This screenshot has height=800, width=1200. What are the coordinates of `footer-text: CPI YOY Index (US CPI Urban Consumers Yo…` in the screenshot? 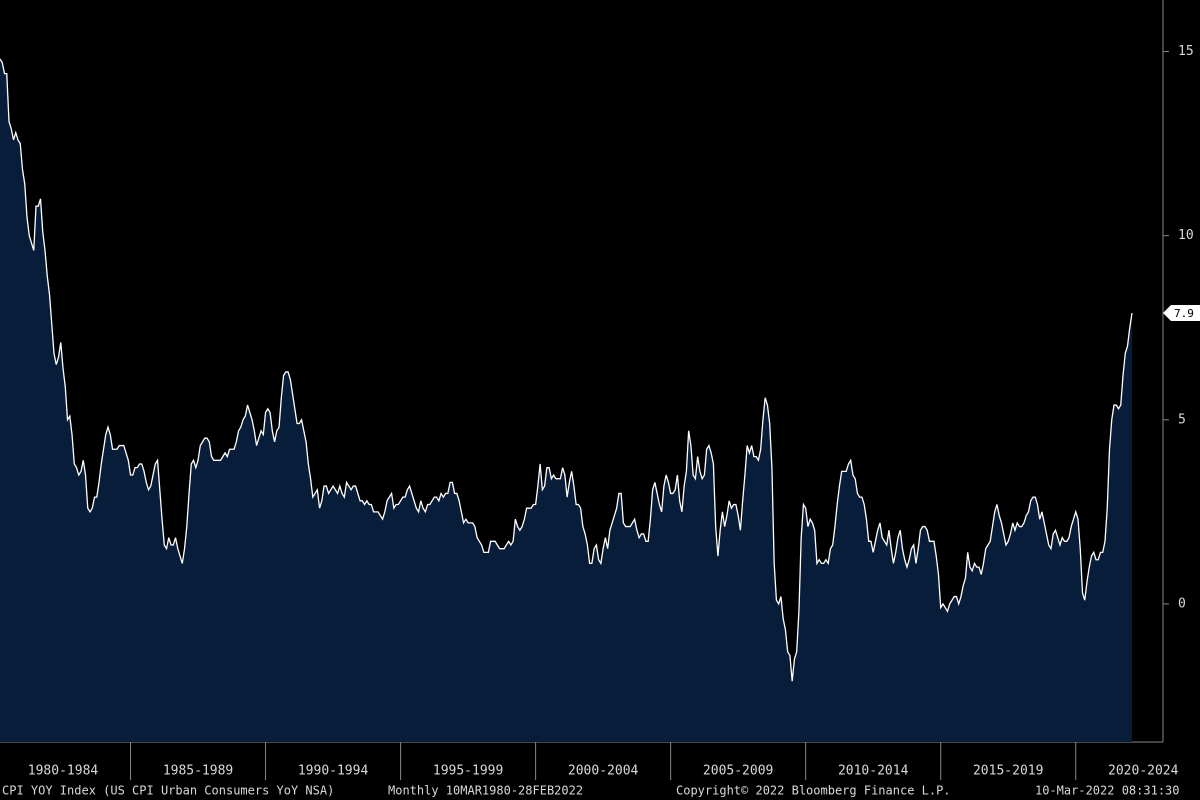 It's located at (168, 791).